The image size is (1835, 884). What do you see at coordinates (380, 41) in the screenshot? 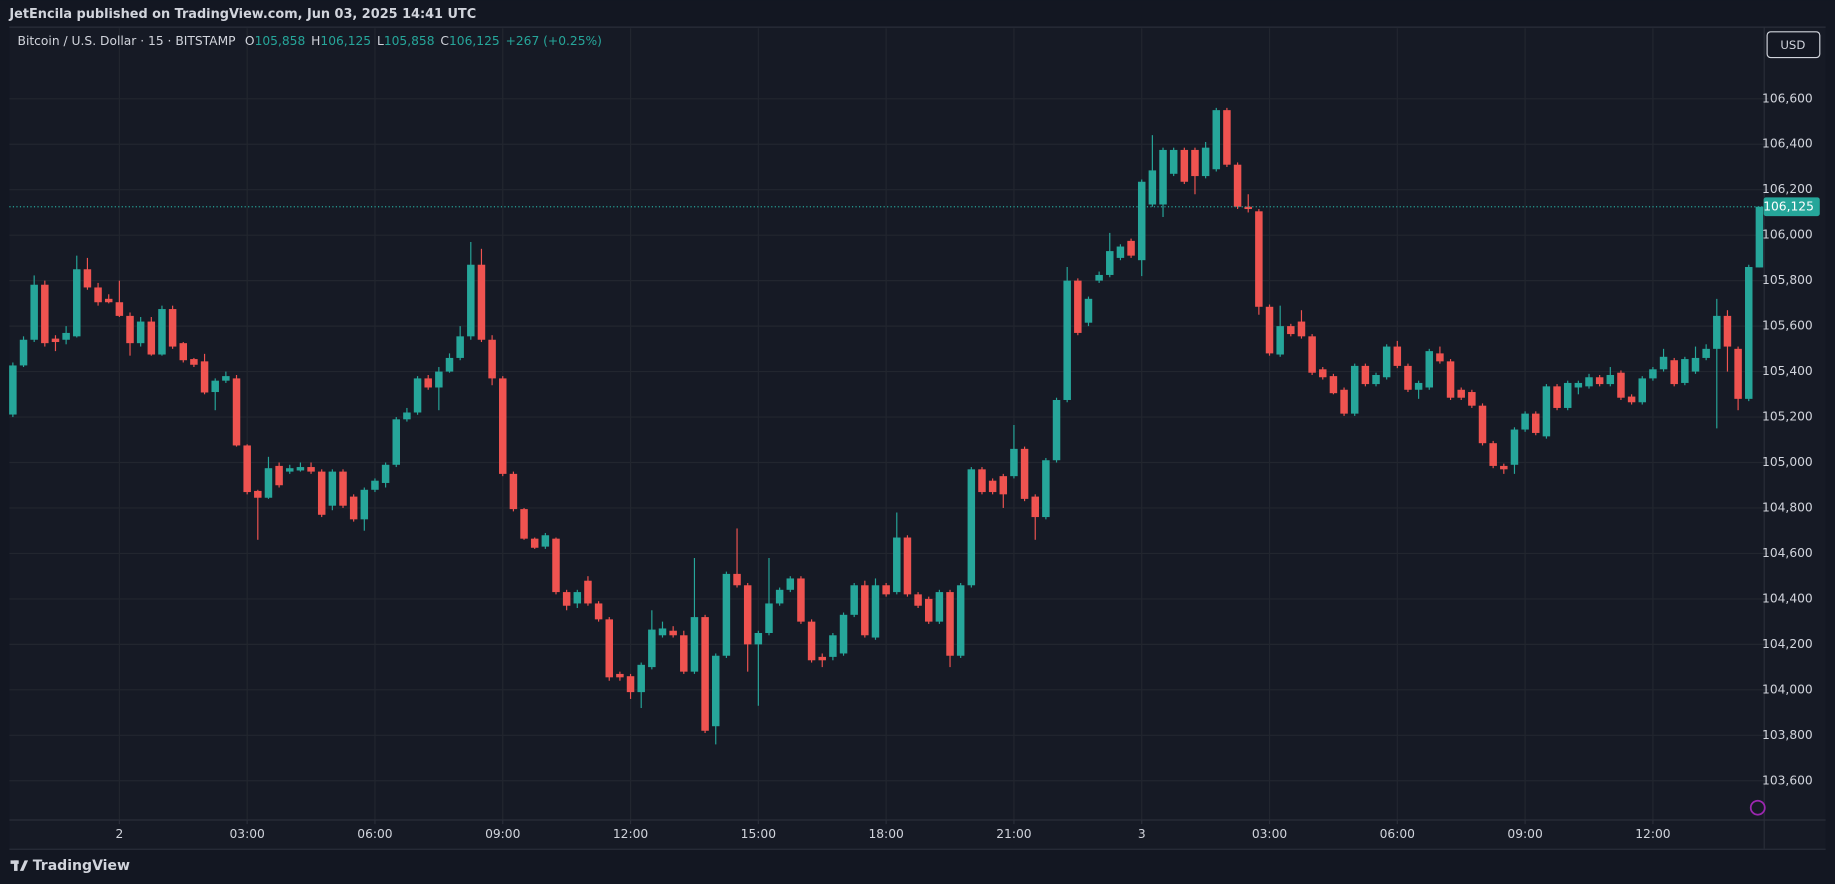
I see `ohlc-key: L` at bounding box center [380, 41].